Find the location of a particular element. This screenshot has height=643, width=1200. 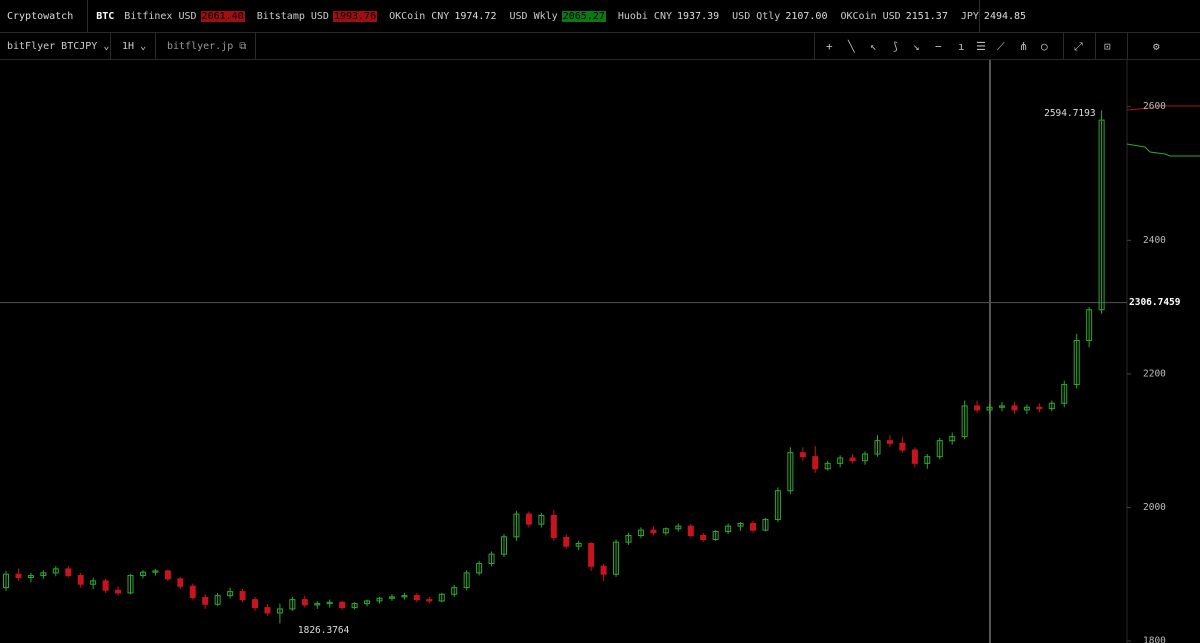

ticker: Bitstamp USD 1993.76 is located at coordinates (317, 16).